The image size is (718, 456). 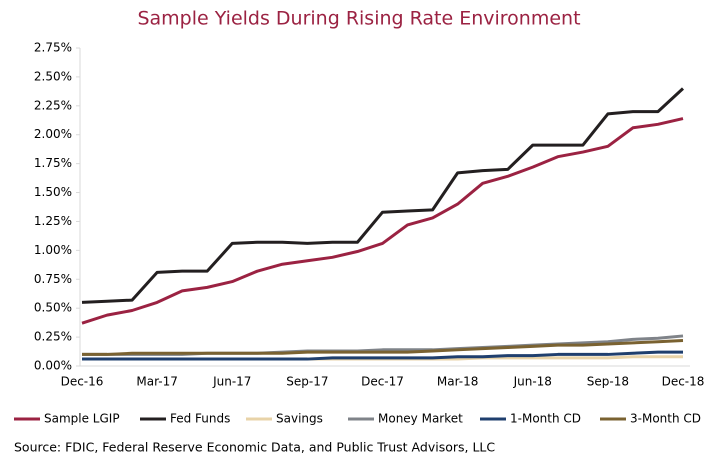 I want to click on x-tick-label: Sep-17, so click(x=307, y=382).